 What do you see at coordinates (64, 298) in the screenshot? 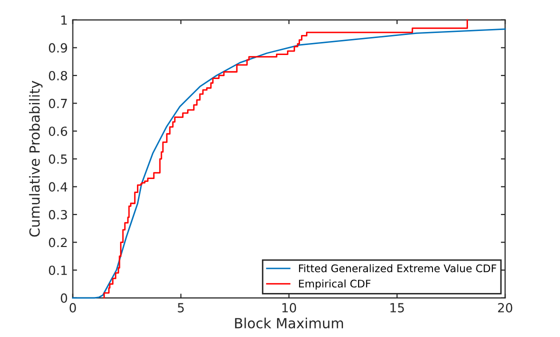
I see `y-tick-label: 0` at bounding box center [64, 298].